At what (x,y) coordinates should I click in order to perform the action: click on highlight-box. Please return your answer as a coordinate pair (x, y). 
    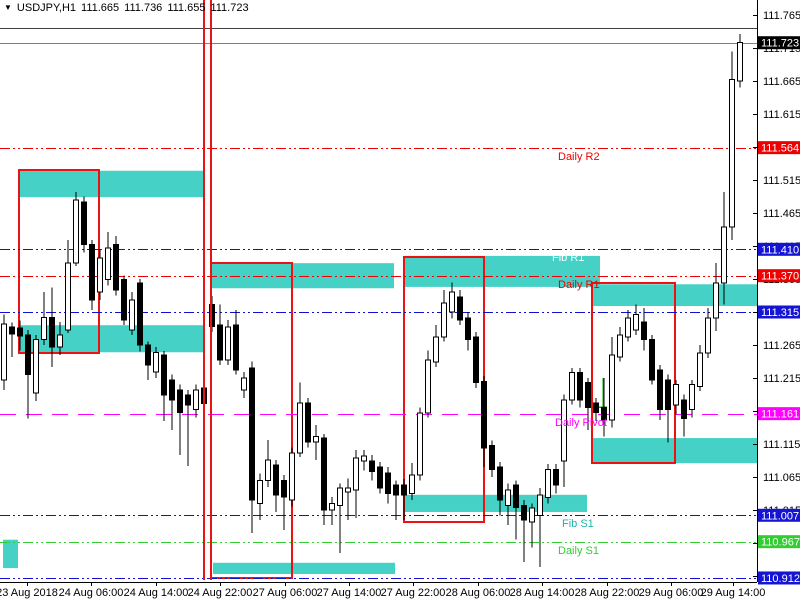
    Looking at the image, I should click on (633, 373).